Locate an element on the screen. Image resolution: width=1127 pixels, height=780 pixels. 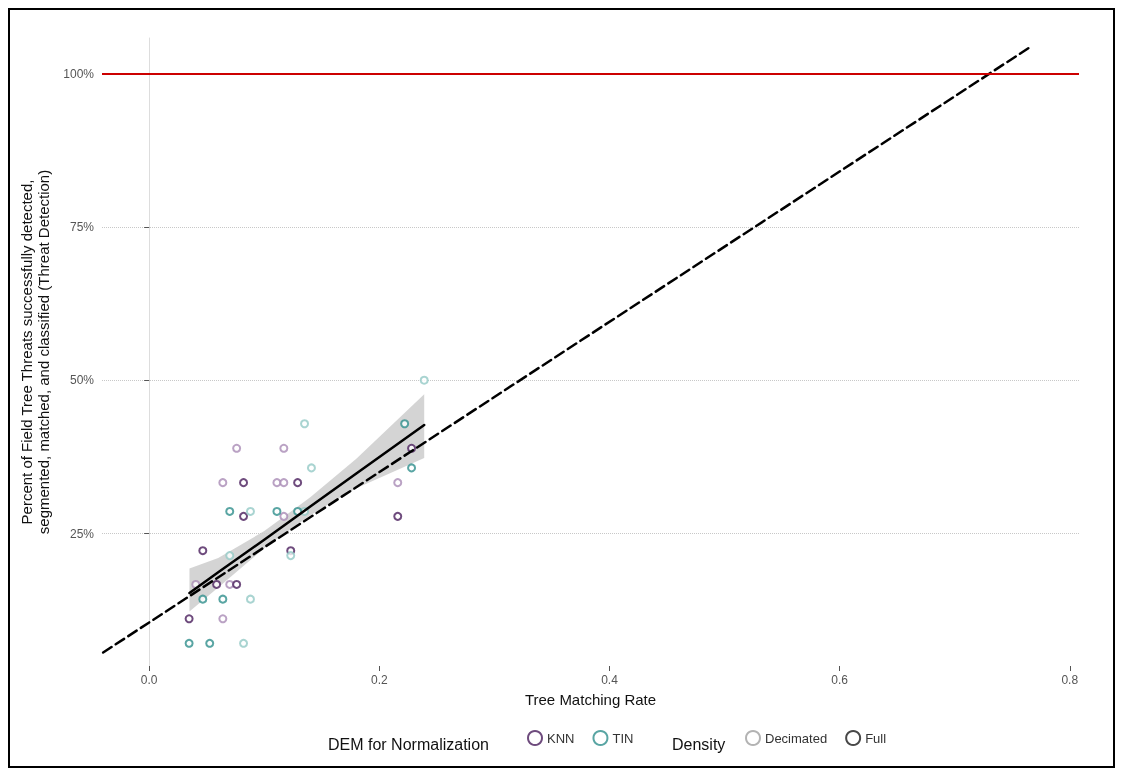
y-tick-label: 100% is located at coordinates (79, 73).